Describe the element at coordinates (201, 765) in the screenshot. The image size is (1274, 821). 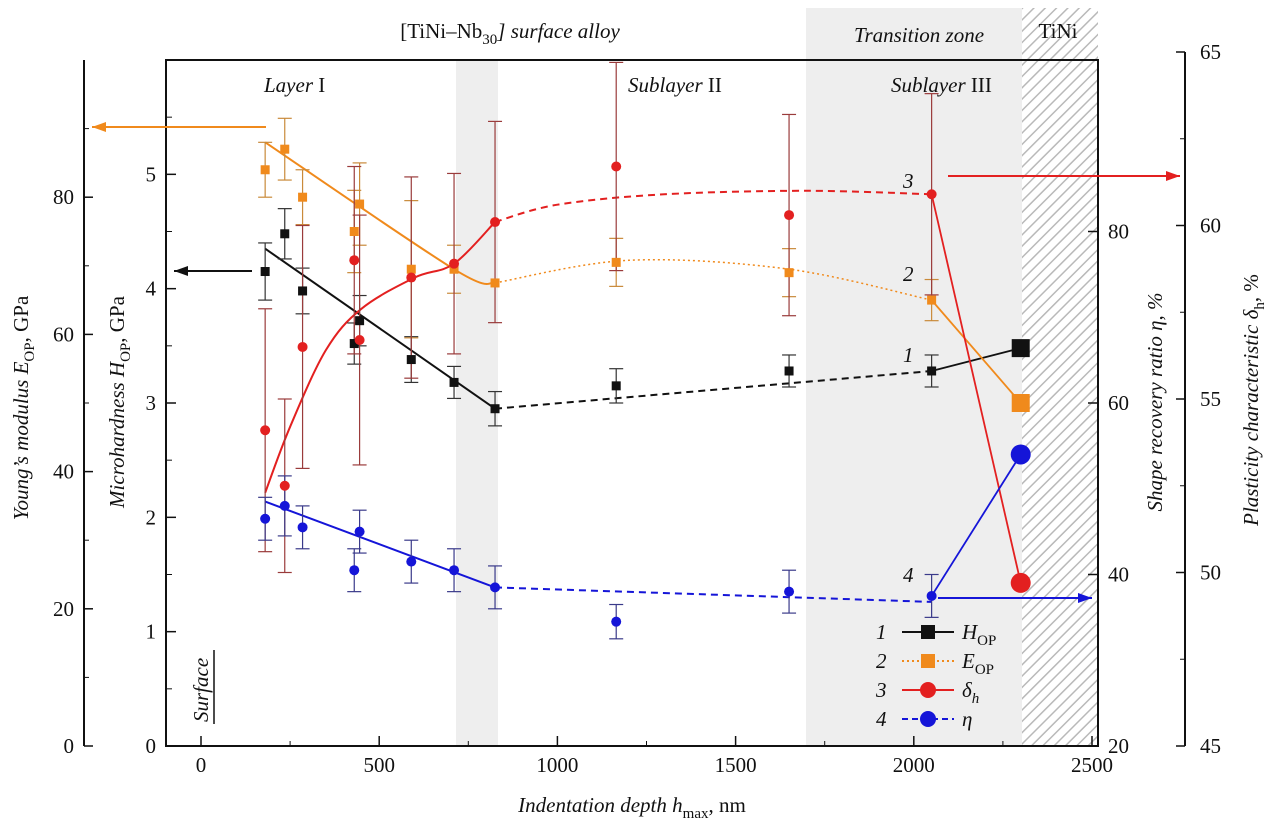
I see `x-tick-label: 0` at that location.